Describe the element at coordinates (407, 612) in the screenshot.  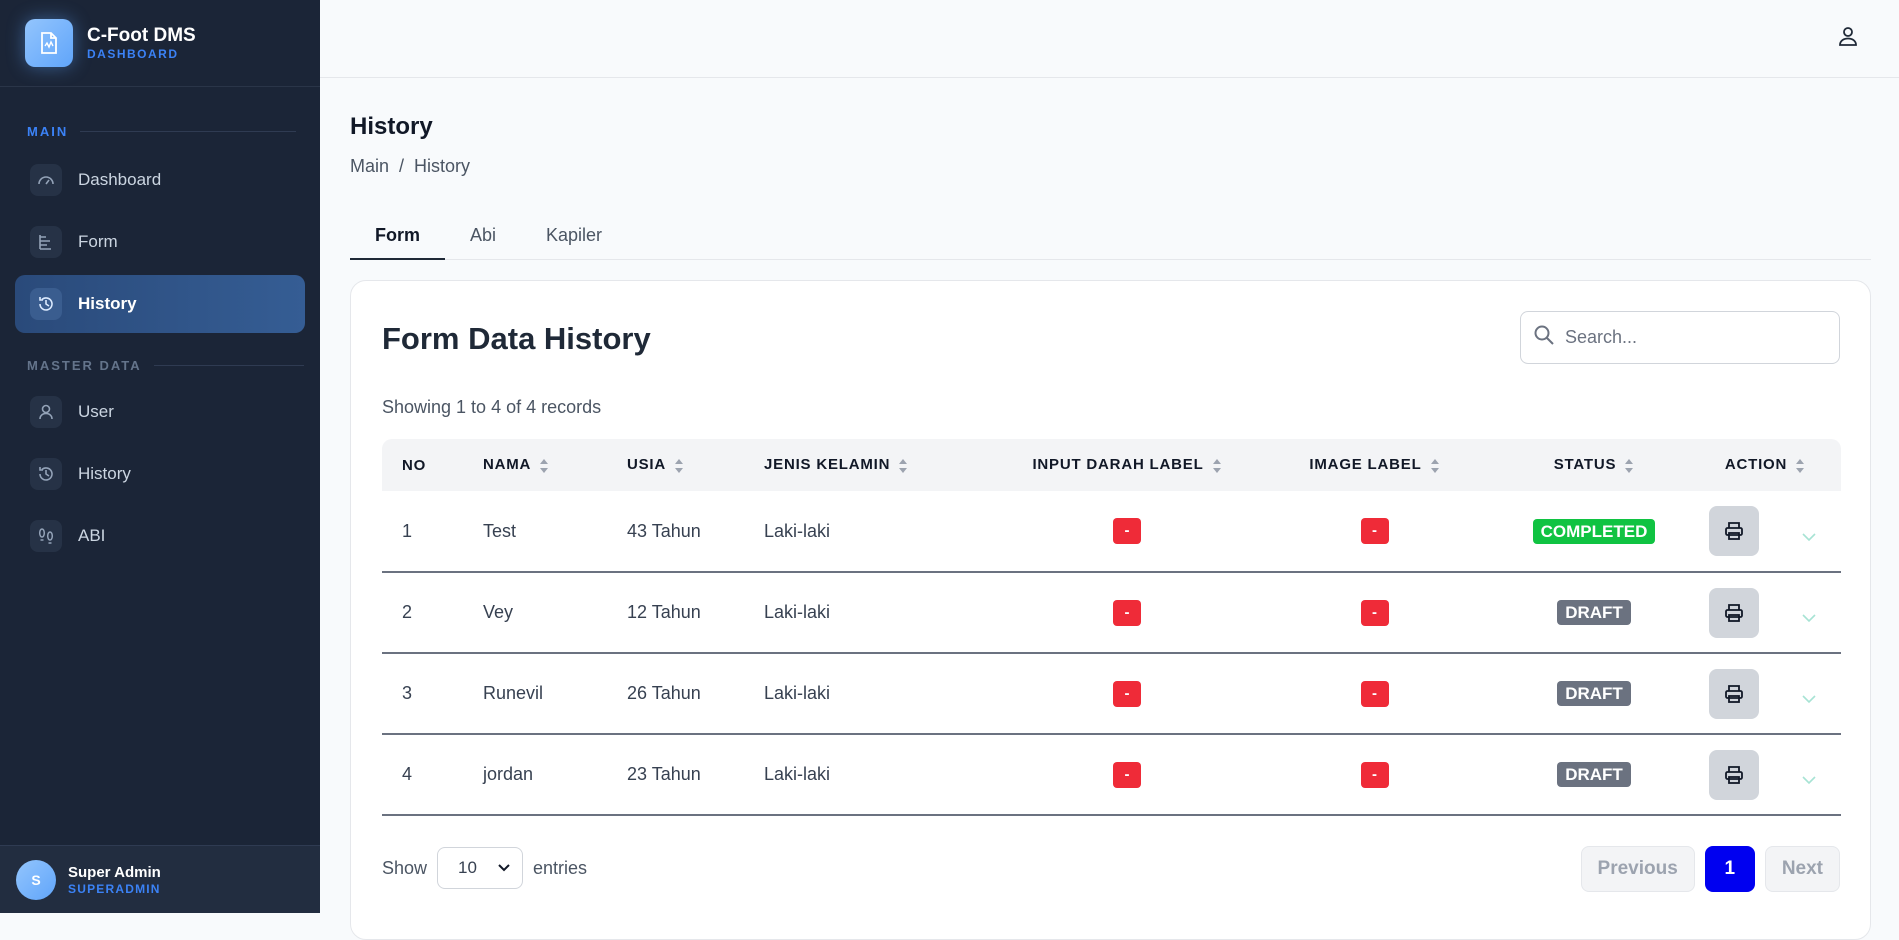
I see `cell-no: 2` at that location.